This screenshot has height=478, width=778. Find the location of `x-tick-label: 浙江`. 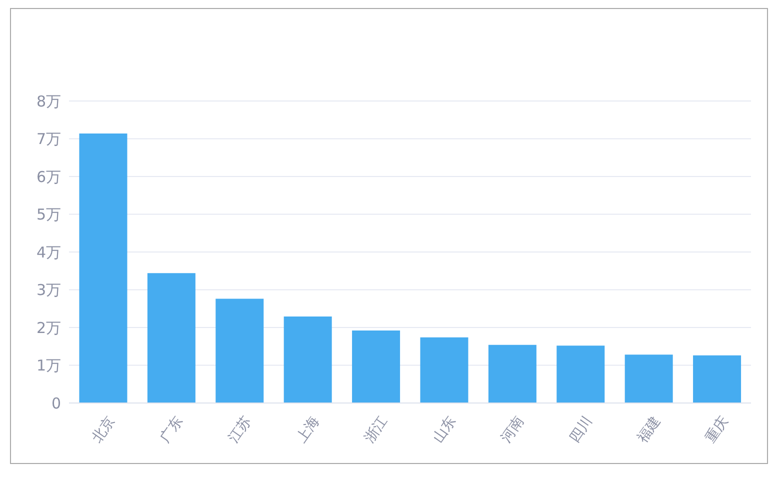

x-tick-label: 浙江 is located at coordinates (377, 430).